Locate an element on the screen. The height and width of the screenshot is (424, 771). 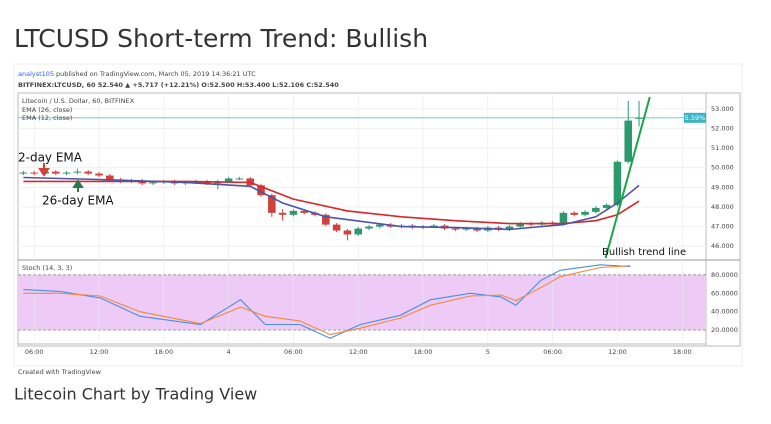
x-tick-label: 4 is located at coordinates (229, 352).